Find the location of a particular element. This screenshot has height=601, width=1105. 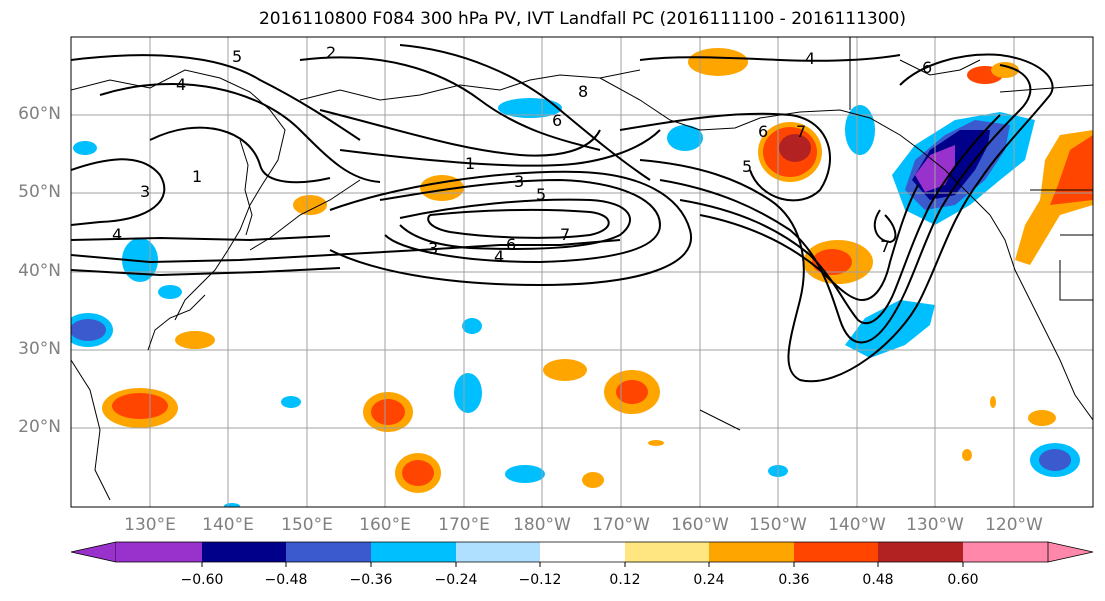

colorbar-tick-label: 0.48 is located at coordinates (878, 580).